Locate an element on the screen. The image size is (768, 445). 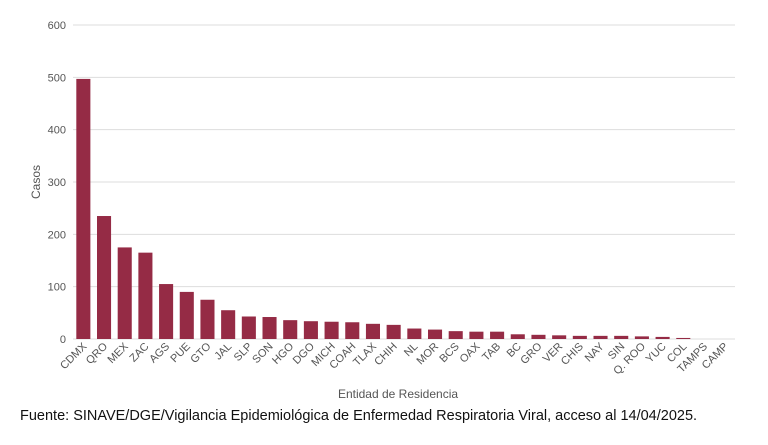
x-tick-label: AGS is located at coordinates (159, 353).